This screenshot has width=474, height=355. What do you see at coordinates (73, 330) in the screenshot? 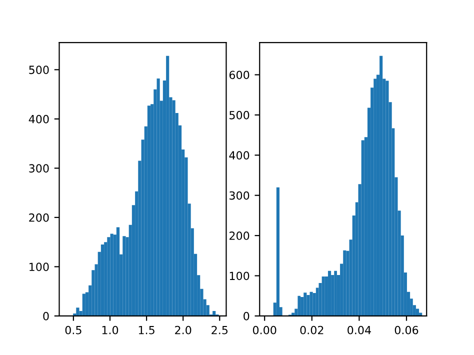
I see `x-tick-label: 0.5` at bounding box center [73, 330].